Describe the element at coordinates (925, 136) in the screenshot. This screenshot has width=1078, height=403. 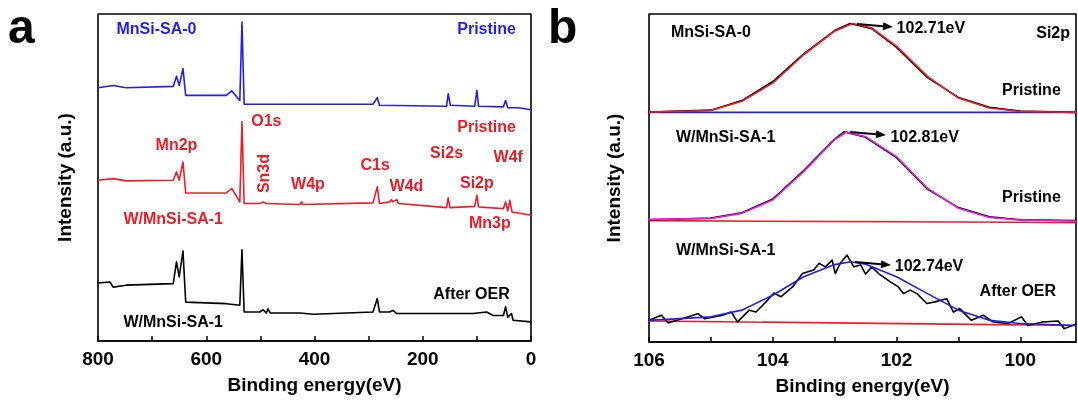
I see `annotation: 102.81eV` at that location.